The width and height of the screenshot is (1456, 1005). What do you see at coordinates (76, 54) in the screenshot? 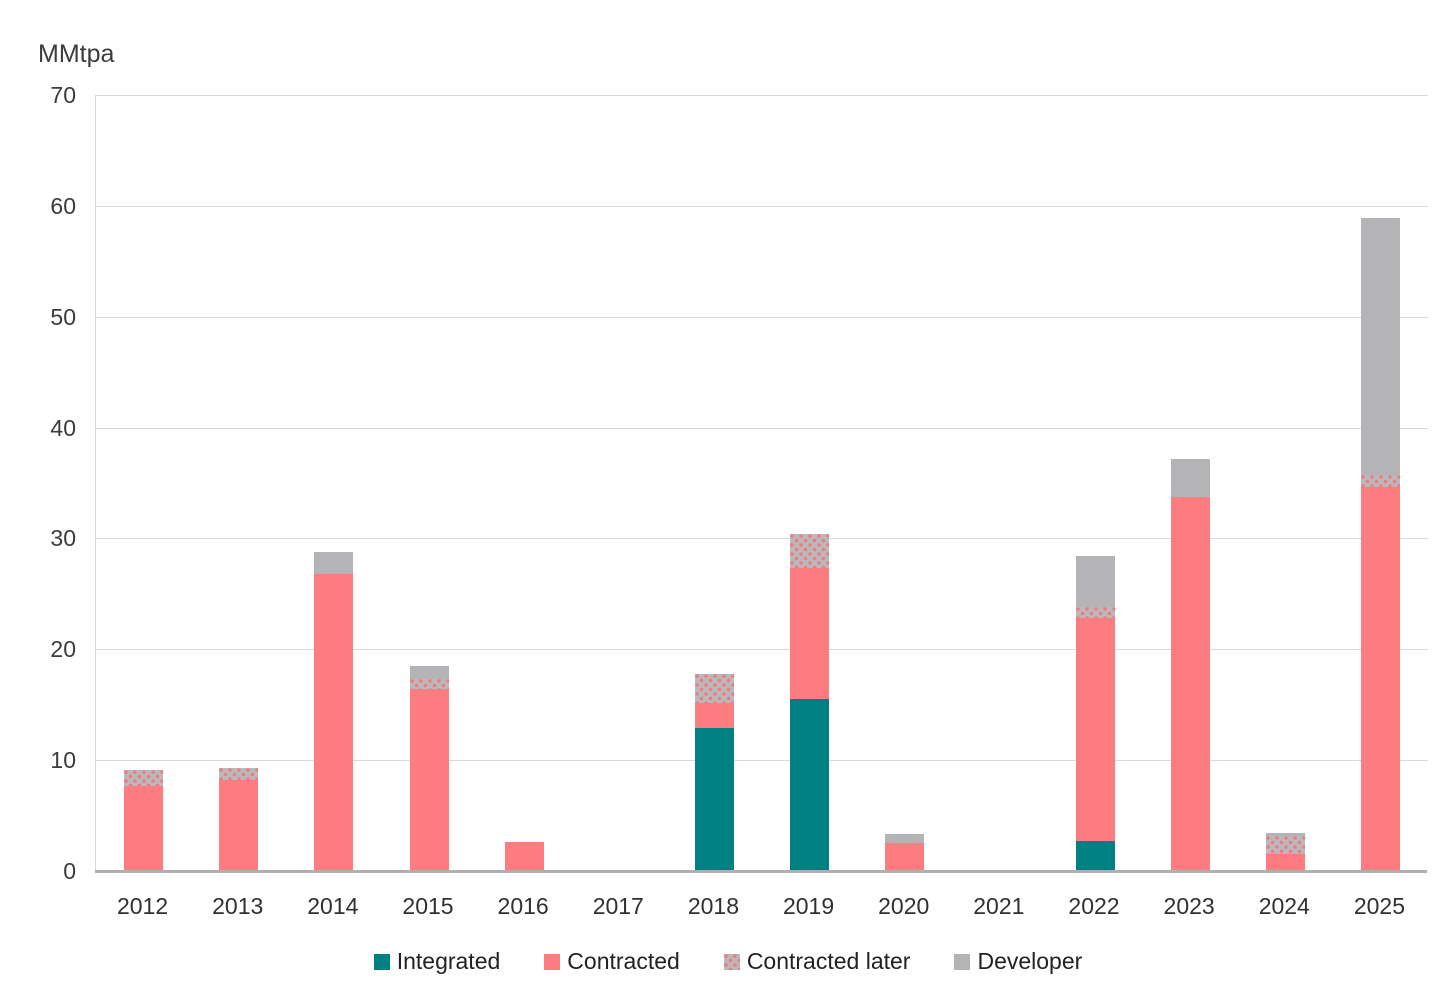
I see `chart-title: MMtpa` at bounding box center [76, 54].